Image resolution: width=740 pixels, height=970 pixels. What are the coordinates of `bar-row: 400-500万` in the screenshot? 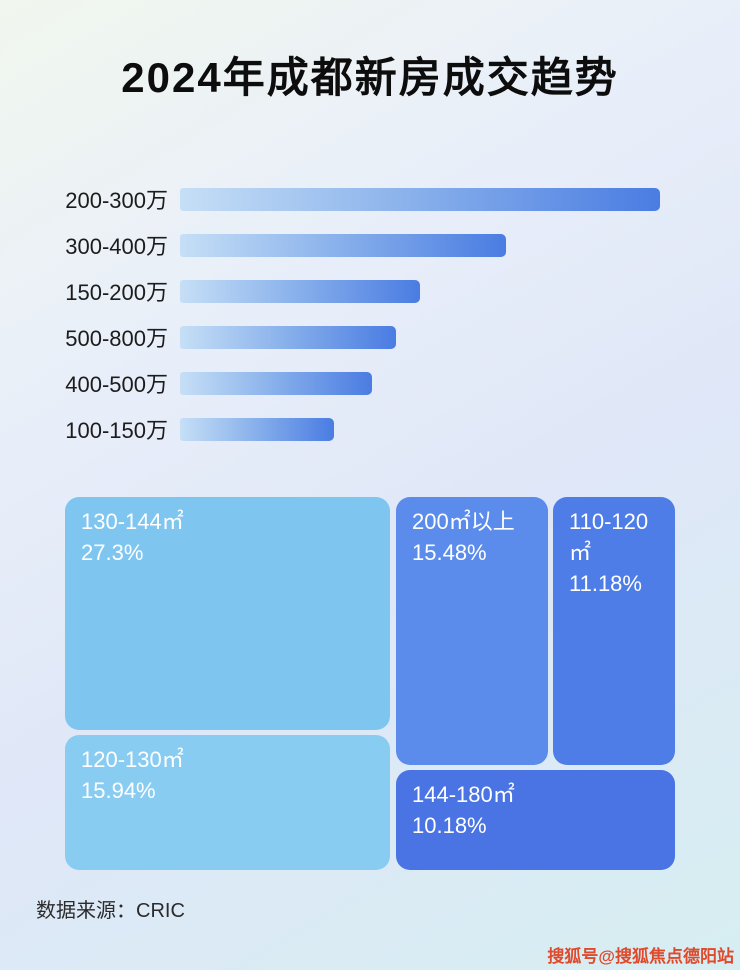 It's located at (360, 383).